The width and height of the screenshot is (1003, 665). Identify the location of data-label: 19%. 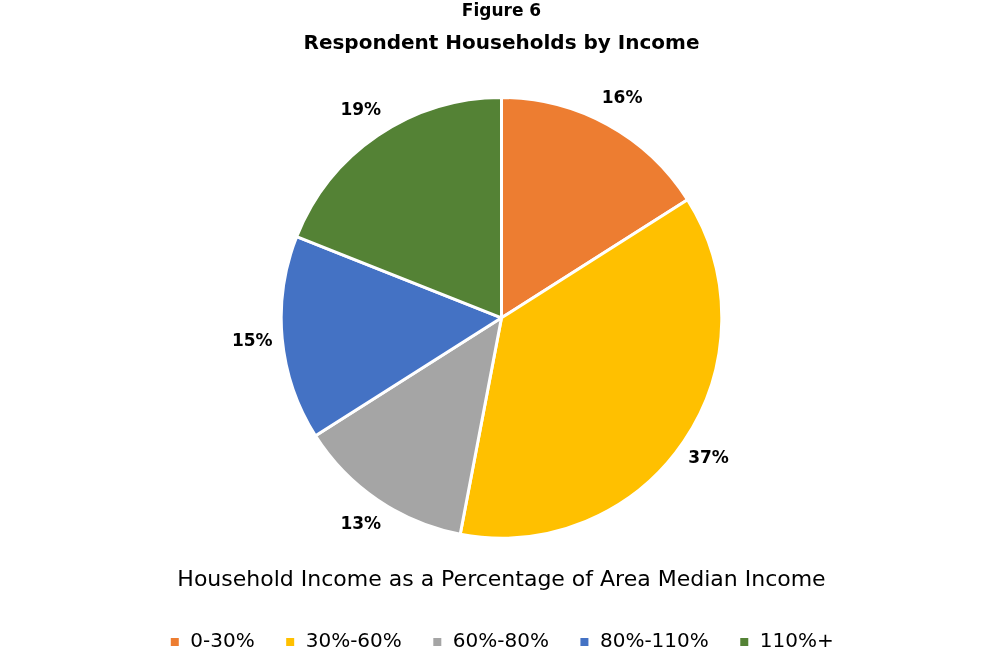
(361, 109).